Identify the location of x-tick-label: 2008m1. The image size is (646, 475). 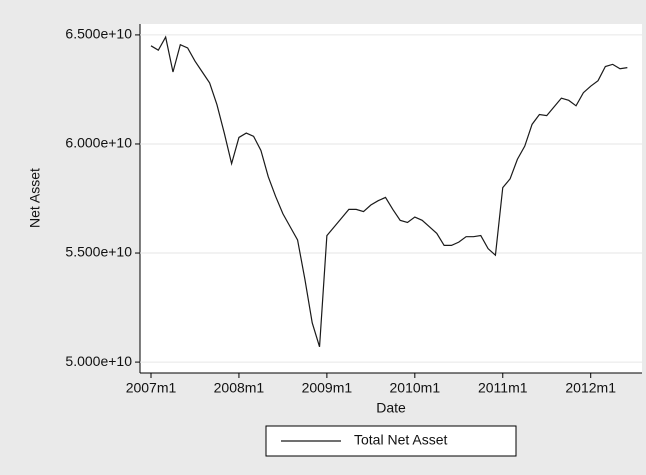
(239, 388).